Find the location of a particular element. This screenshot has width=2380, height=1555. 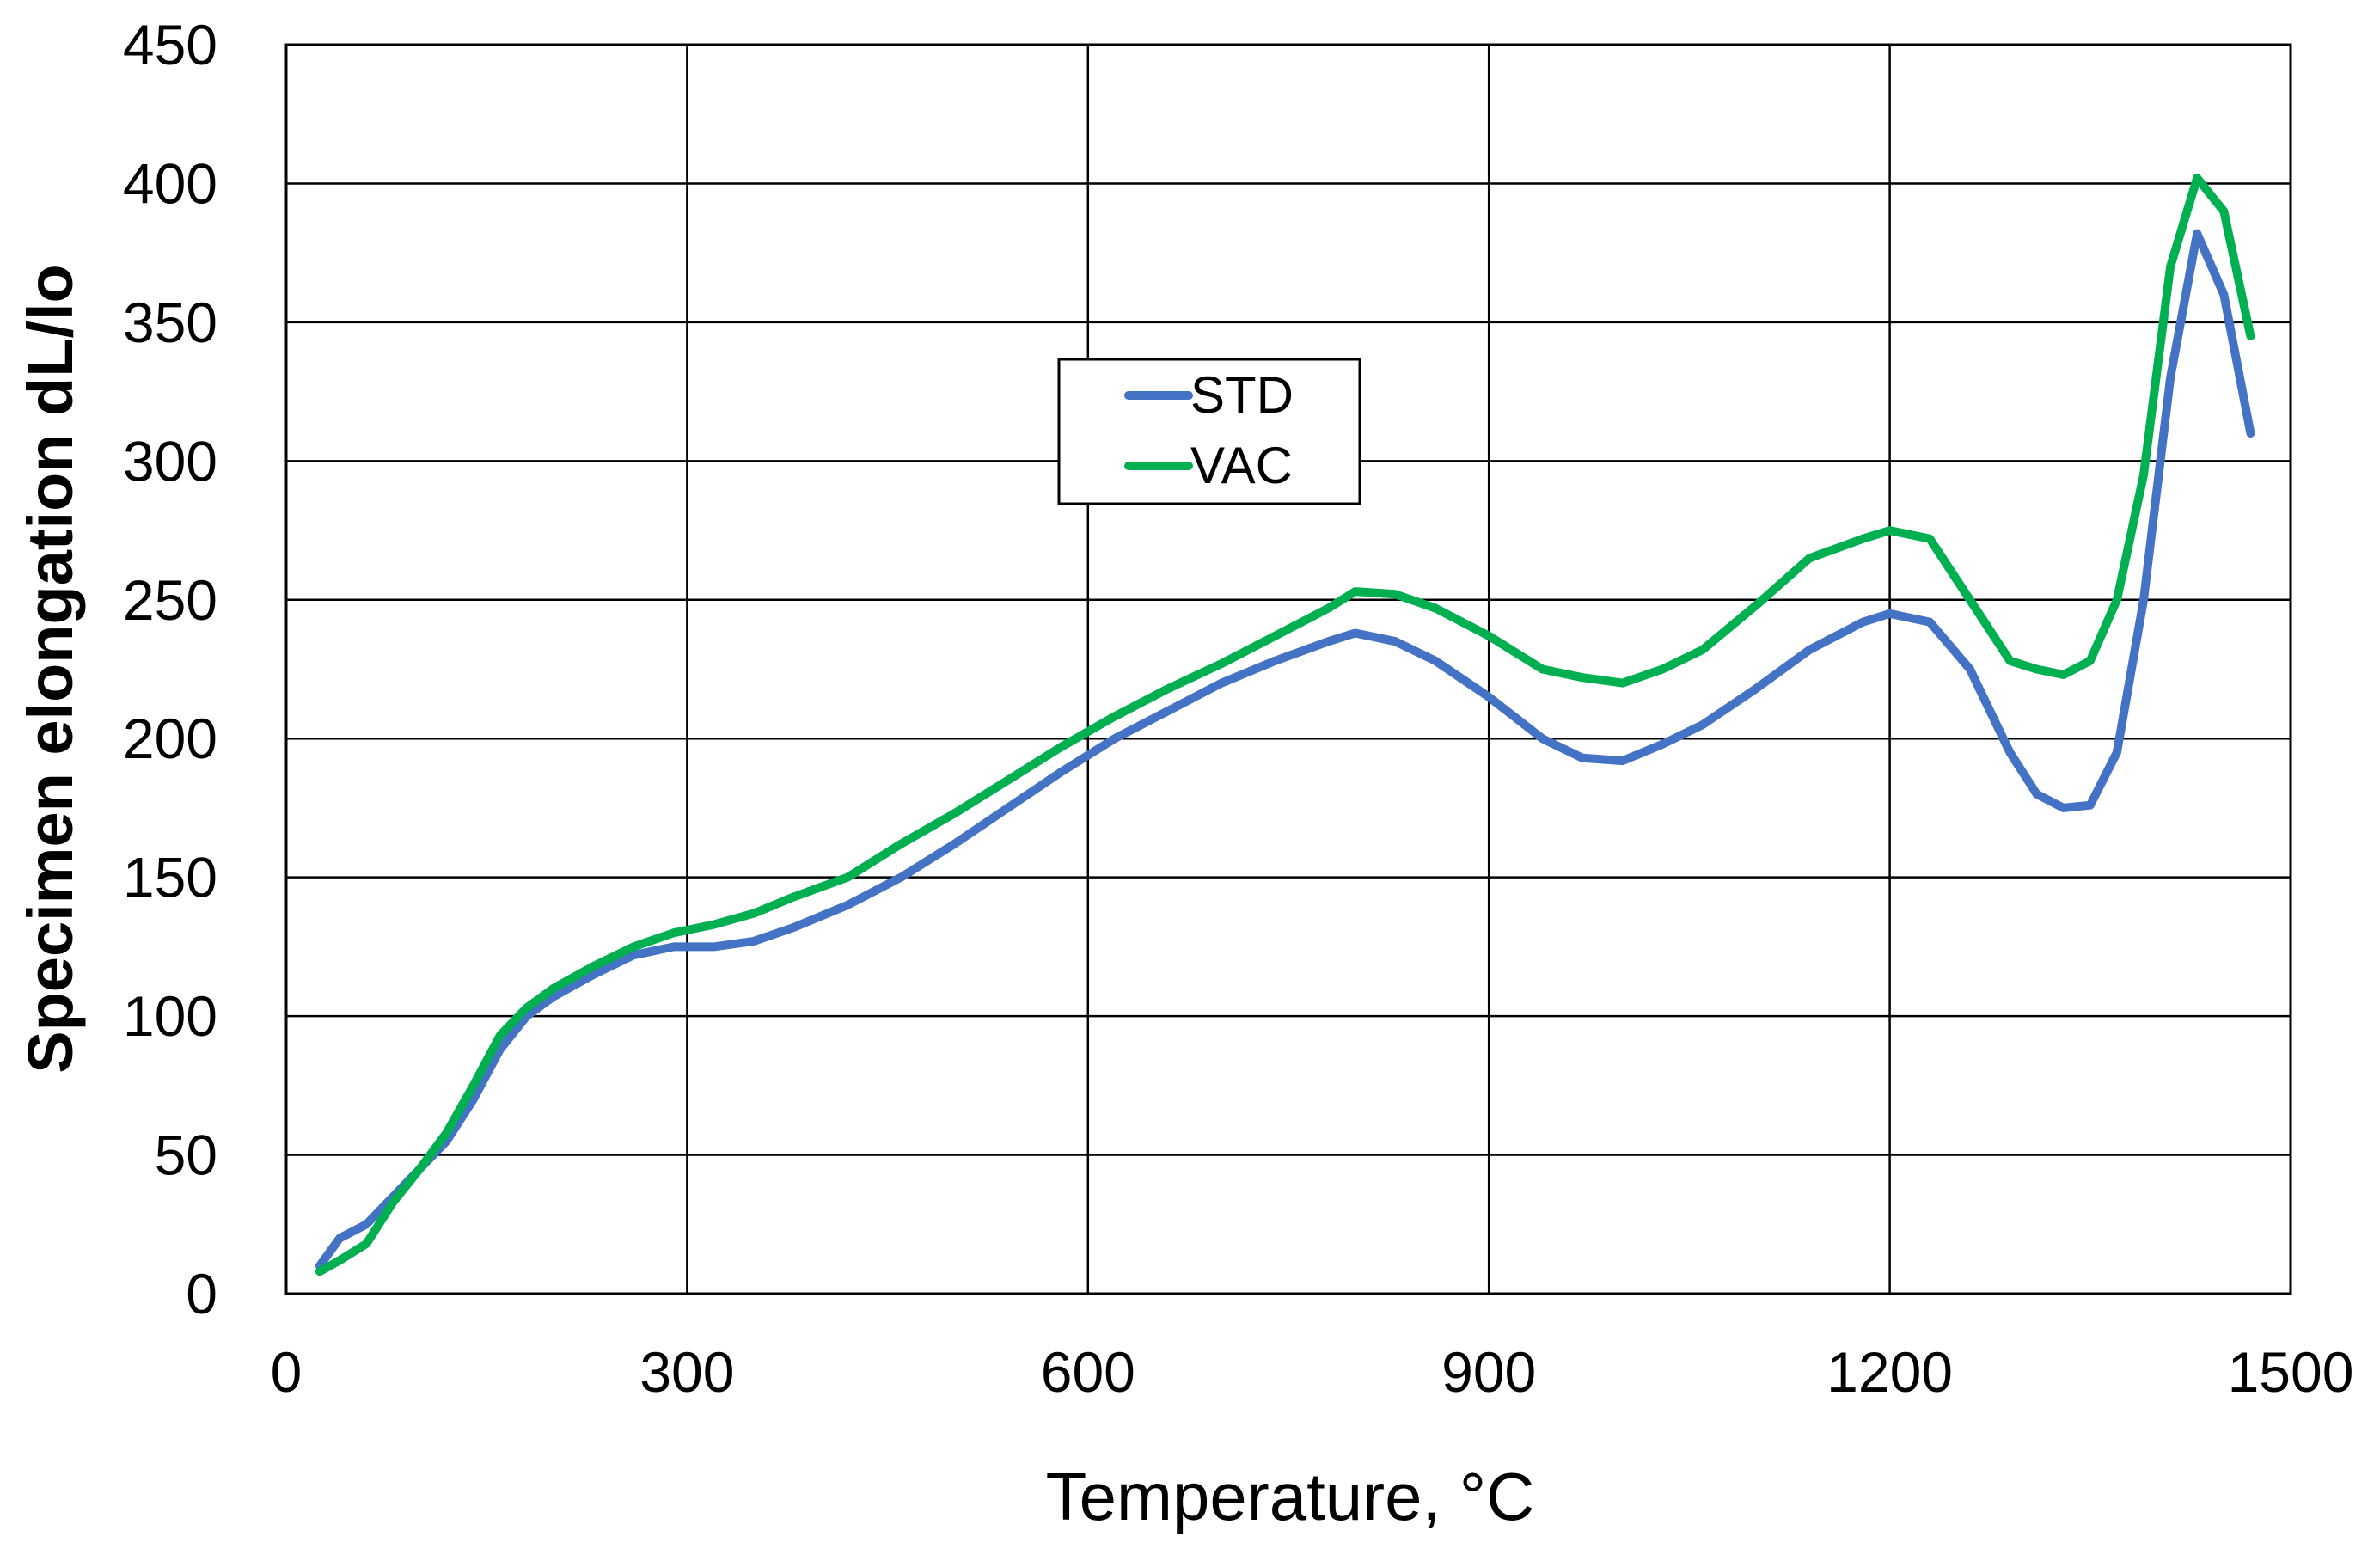

y-axis-tick-labels: 0 50 100 150 200 250 300 350 400 450 is located at coordinates (170, 669).